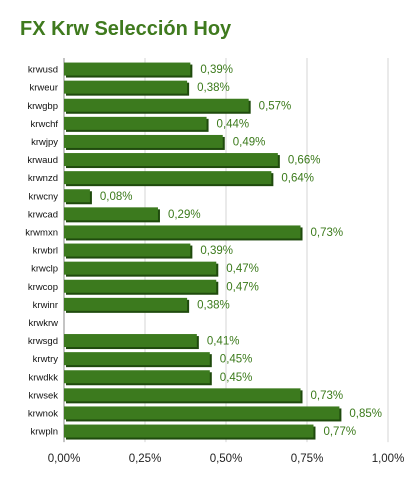 The width and height of the screenshot is (408, 480). What do you see at coordinates (388, 459) in the screenshot?
I see `x-tick-label: 1,00%` at bounding box center [388, 459].